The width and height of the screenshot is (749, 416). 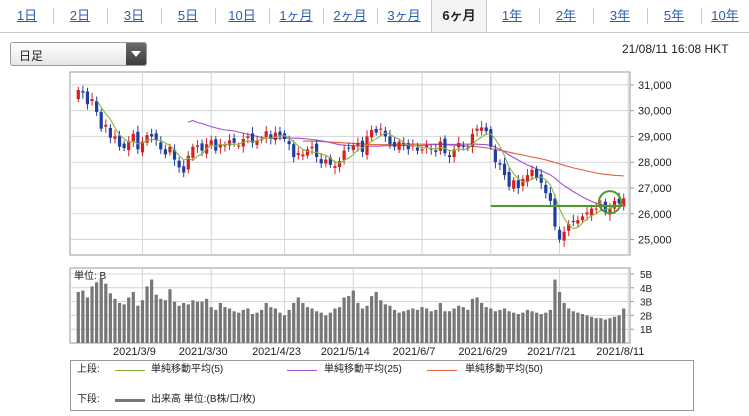 I want to click on legend-ma50: 単純移動平均(50), so click(x=504, y=369).